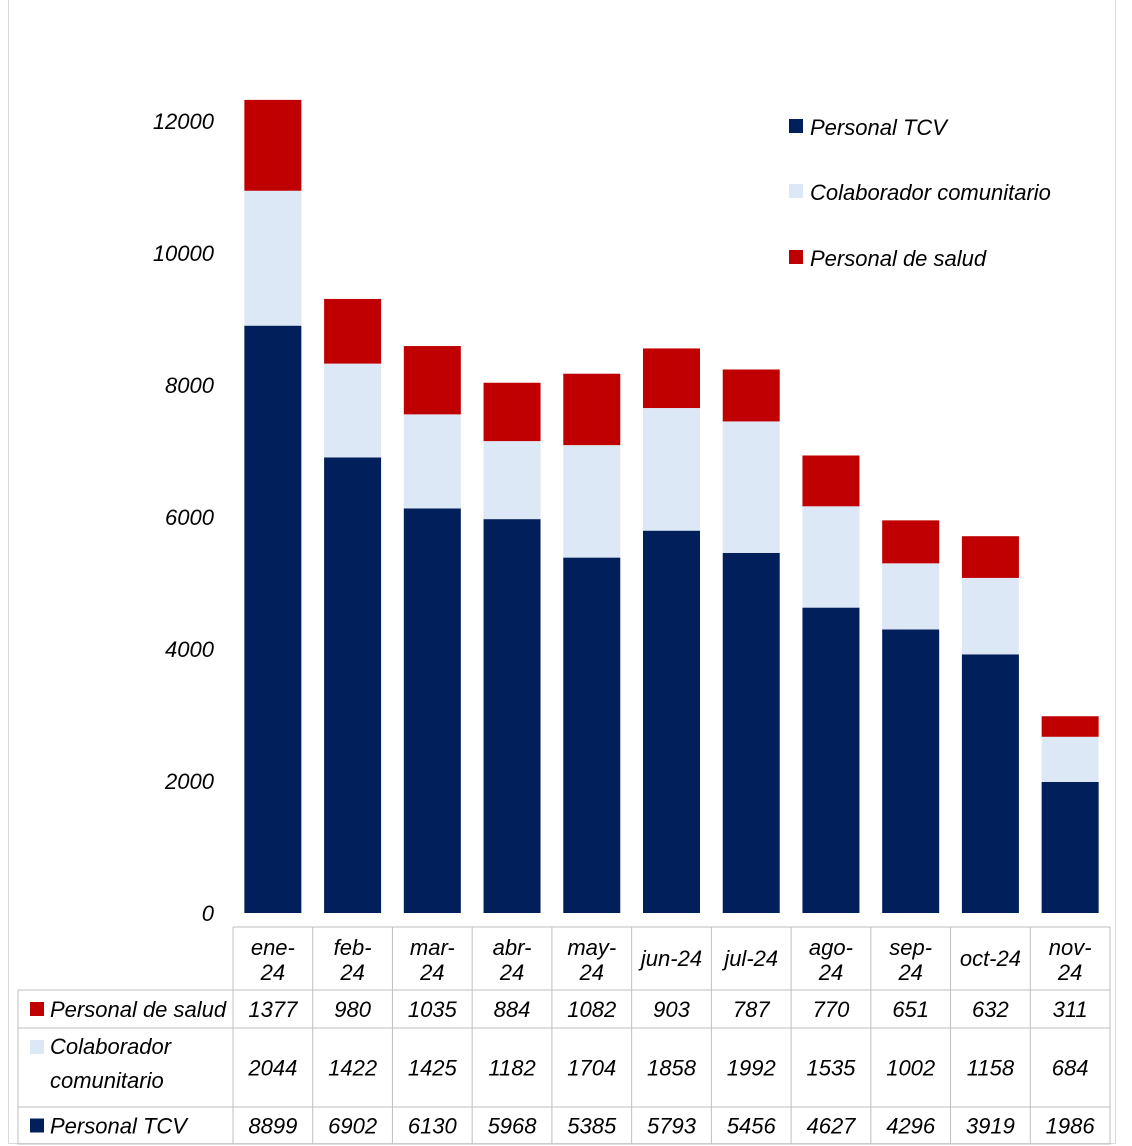 This screenshot has width=1132, height=1146. Describe the element at coordinates (1070, 947) in the screenshot. I see `category-label: nov-` at that location.